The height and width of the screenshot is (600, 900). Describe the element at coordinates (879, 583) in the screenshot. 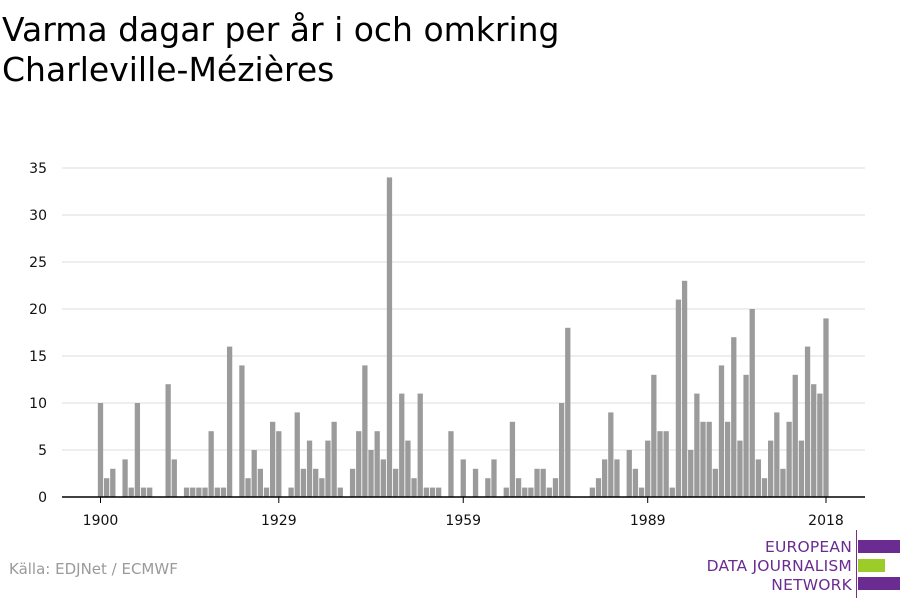

I see `logo-bar-bottom` at that location.